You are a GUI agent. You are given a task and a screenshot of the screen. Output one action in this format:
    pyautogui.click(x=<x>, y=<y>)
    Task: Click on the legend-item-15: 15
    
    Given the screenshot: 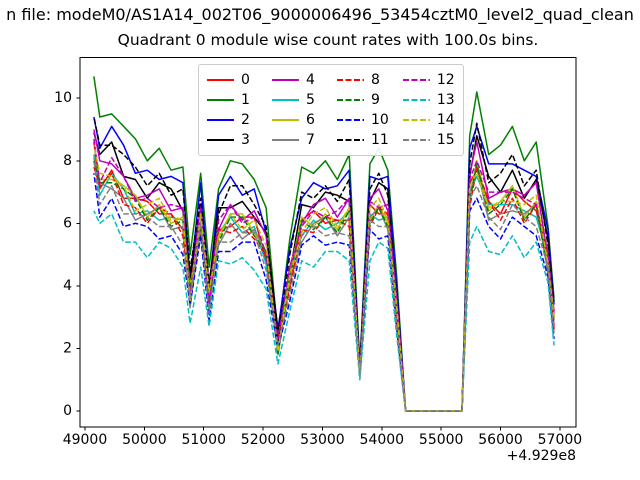 What is the action you would take?
    pyautogui.click(x=428, y=140)
    